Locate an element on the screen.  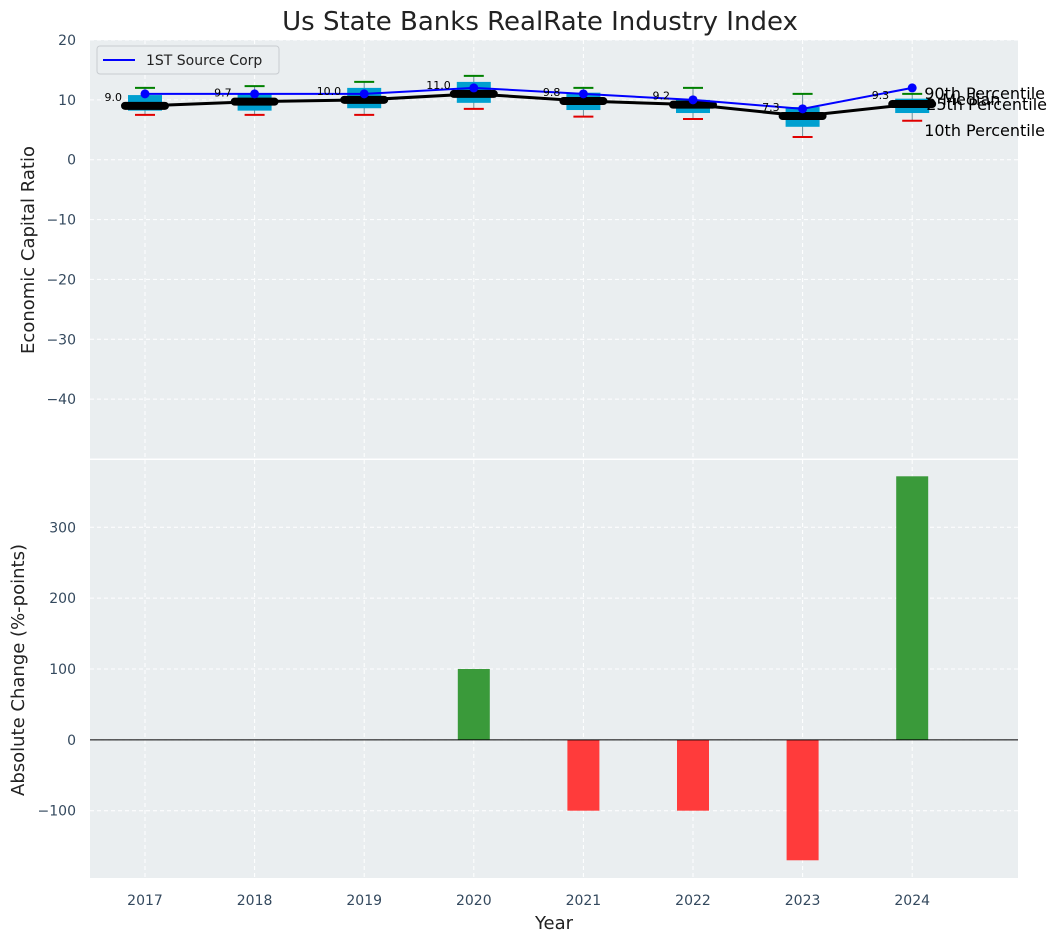
legend-box is located at coordinates (188, 60).